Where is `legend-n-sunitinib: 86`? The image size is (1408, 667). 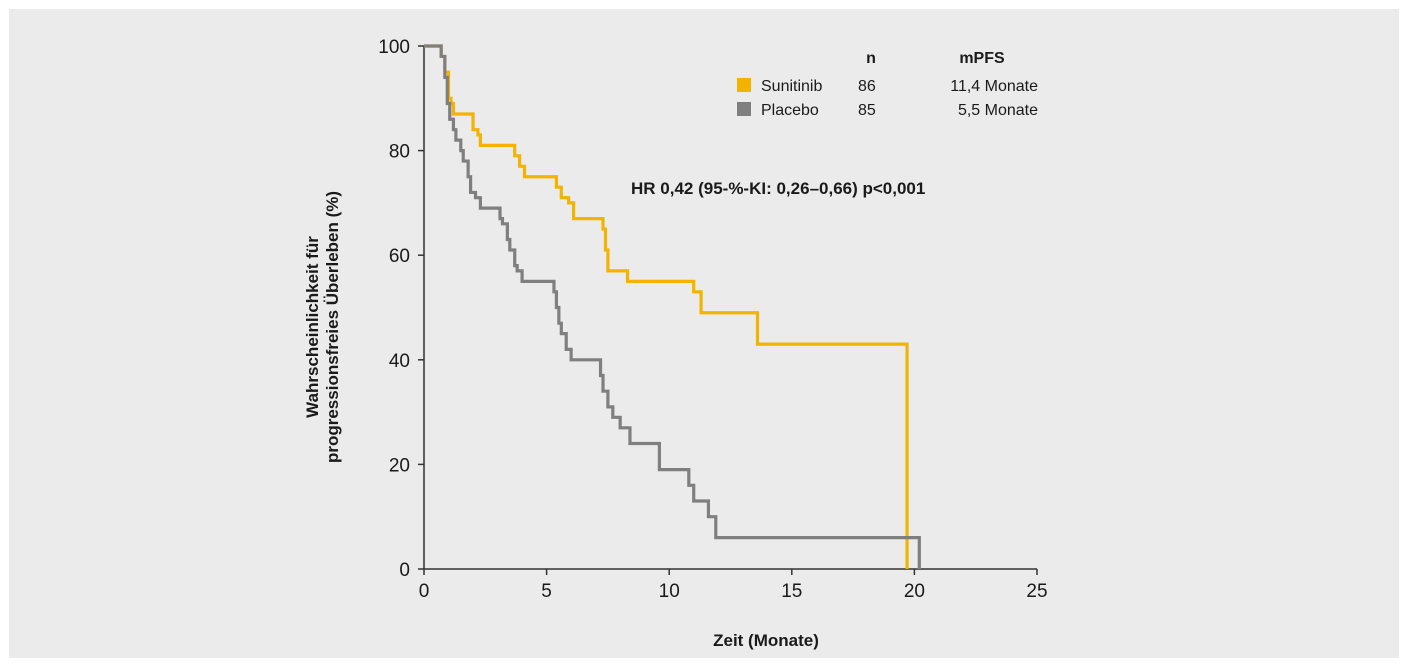 legend-n-sunitinib: 86 is located at coordinates (867, 86).